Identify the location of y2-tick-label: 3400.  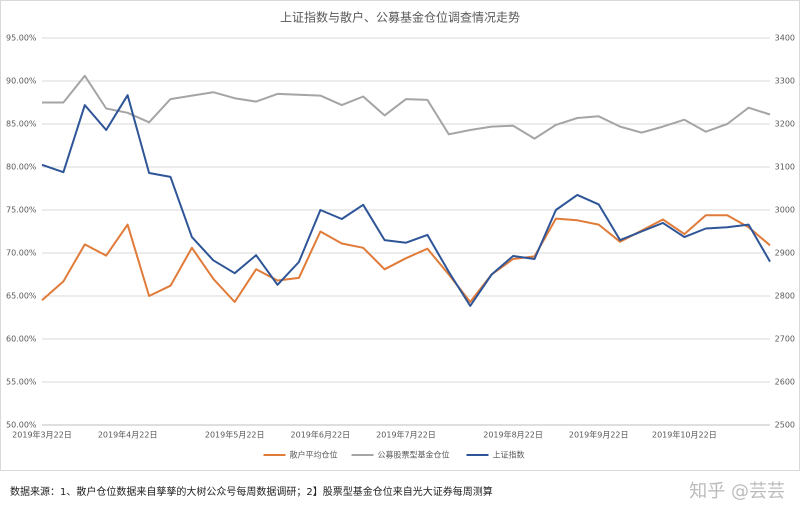
(785, 38).